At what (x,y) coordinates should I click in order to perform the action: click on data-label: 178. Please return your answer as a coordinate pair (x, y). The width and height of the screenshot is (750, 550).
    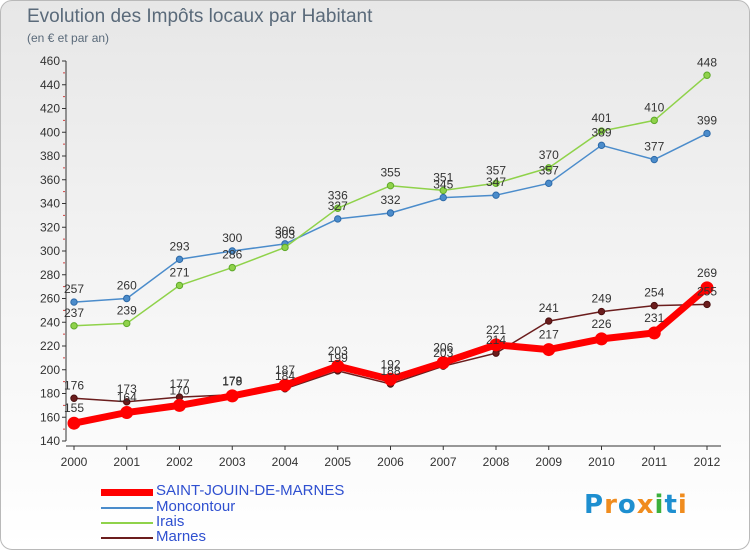
    Looking at the image, I should click on (232, 381).